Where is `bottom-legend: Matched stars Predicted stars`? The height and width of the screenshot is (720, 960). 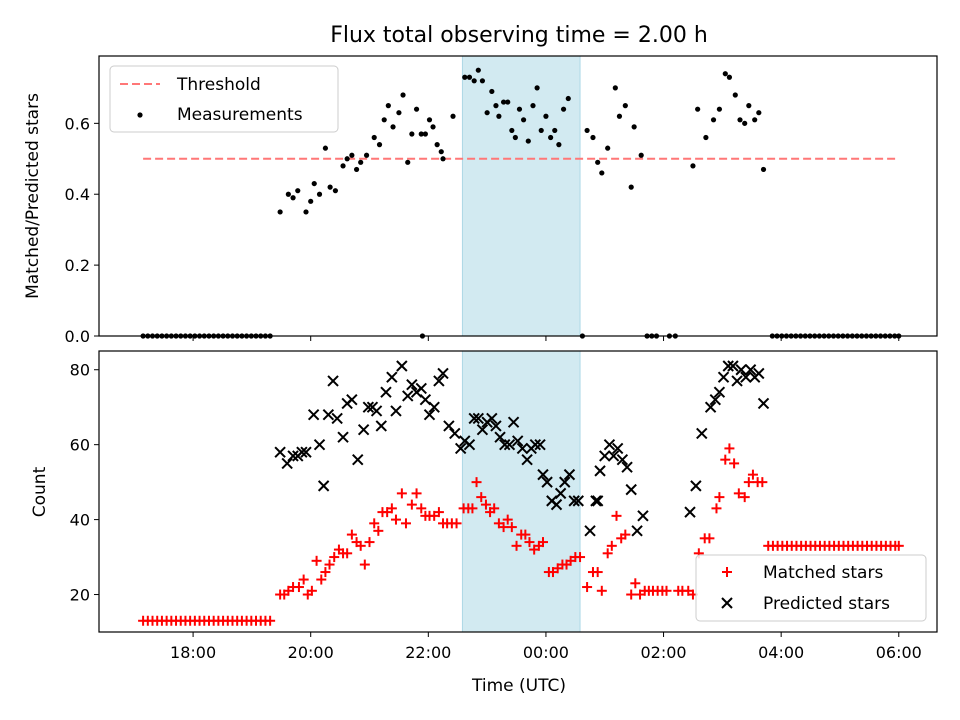 bottom-legend: Matched stars Predicted stars is located at coordinates (811, 588).